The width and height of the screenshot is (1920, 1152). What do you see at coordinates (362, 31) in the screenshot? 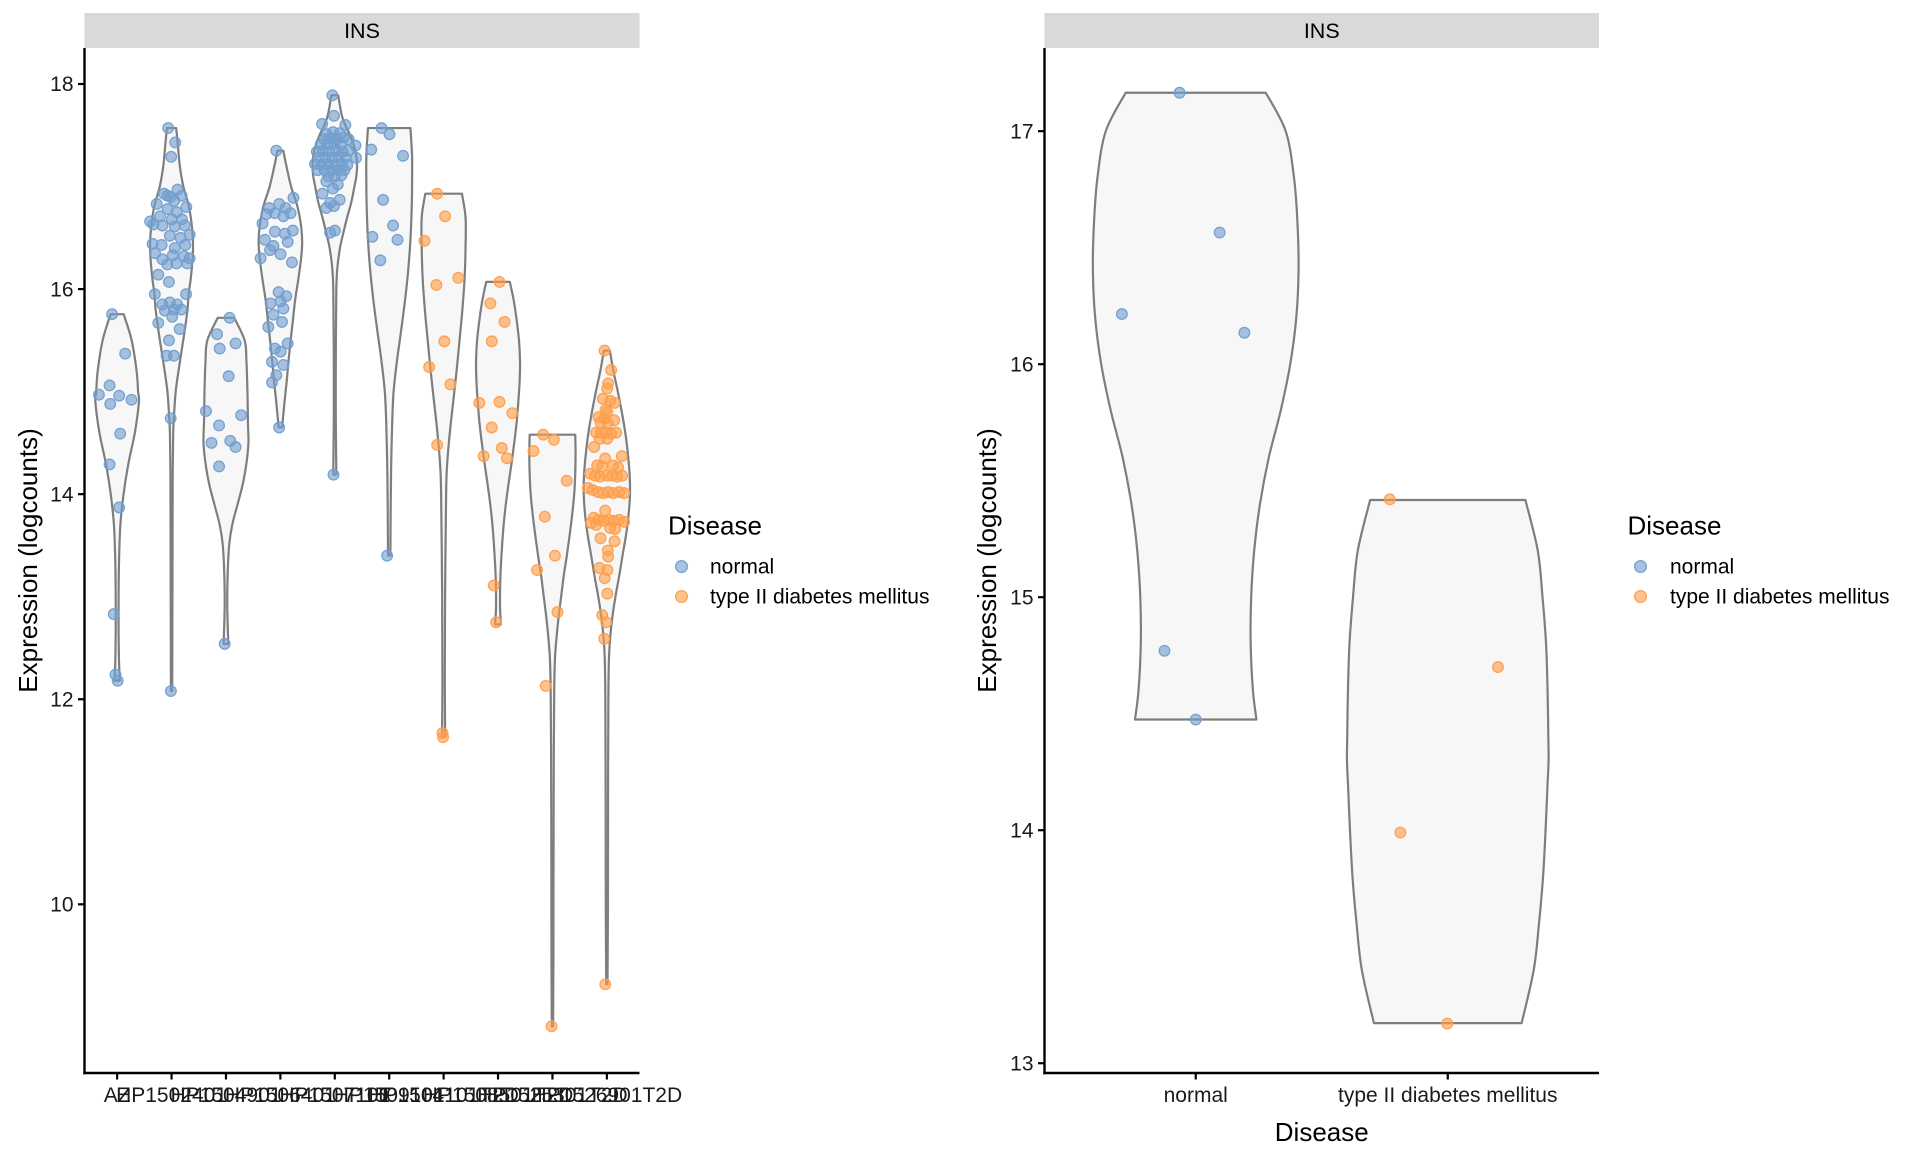
I see `facet-strip-title: INS` at bounding box center [362, 31].